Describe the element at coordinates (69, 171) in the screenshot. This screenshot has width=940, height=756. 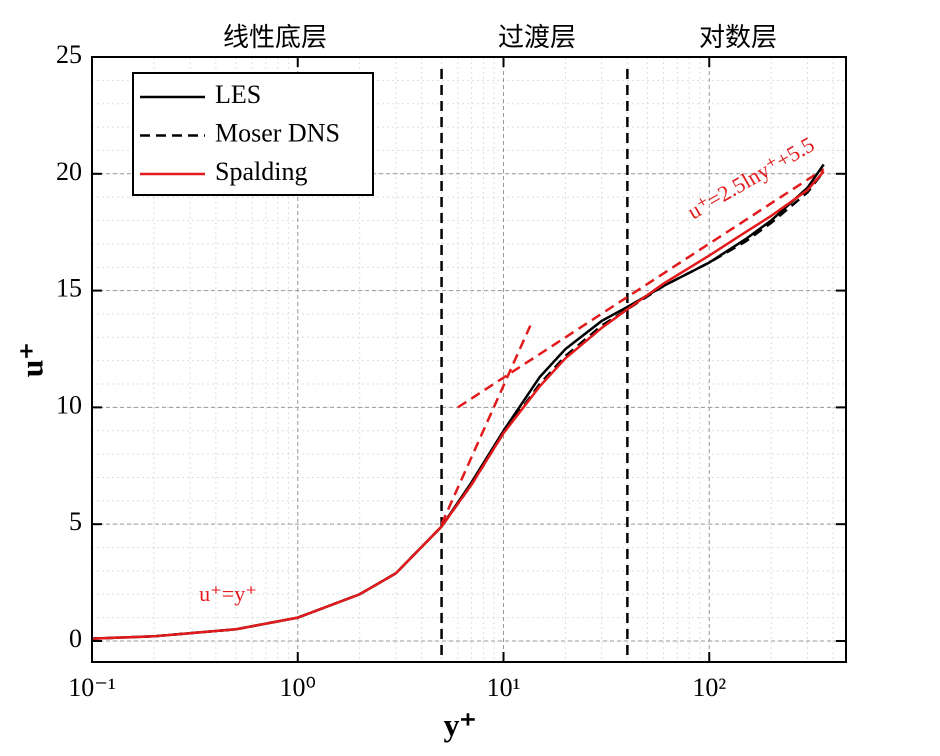
I see `y-tick-label: 20` at that location.